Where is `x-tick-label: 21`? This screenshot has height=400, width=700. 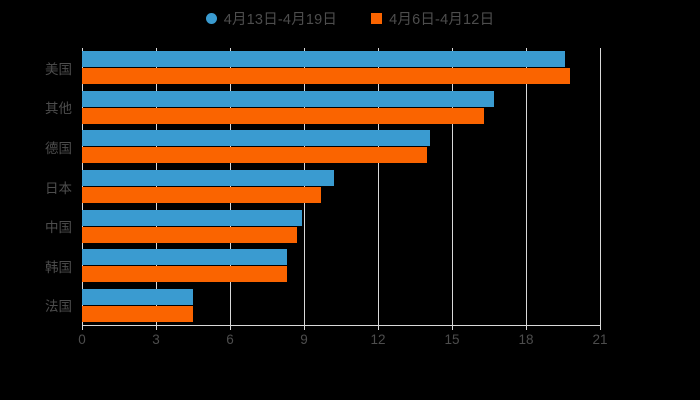
x-tick-label: 21 is located at coordinates (600, 339).